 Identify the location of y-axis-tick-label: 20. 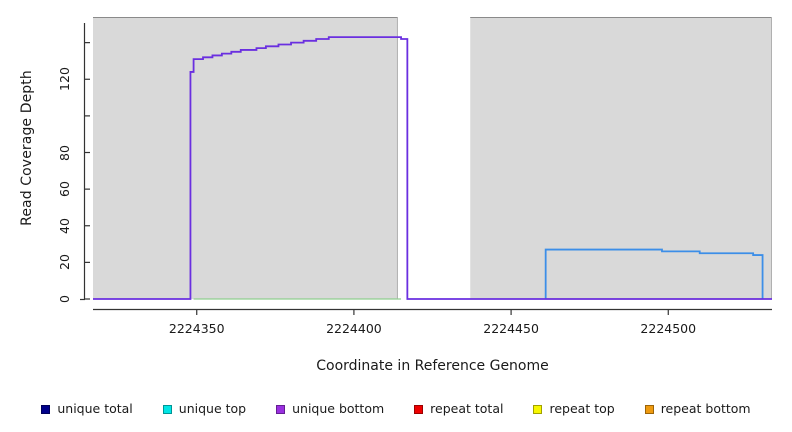
(65, 262).